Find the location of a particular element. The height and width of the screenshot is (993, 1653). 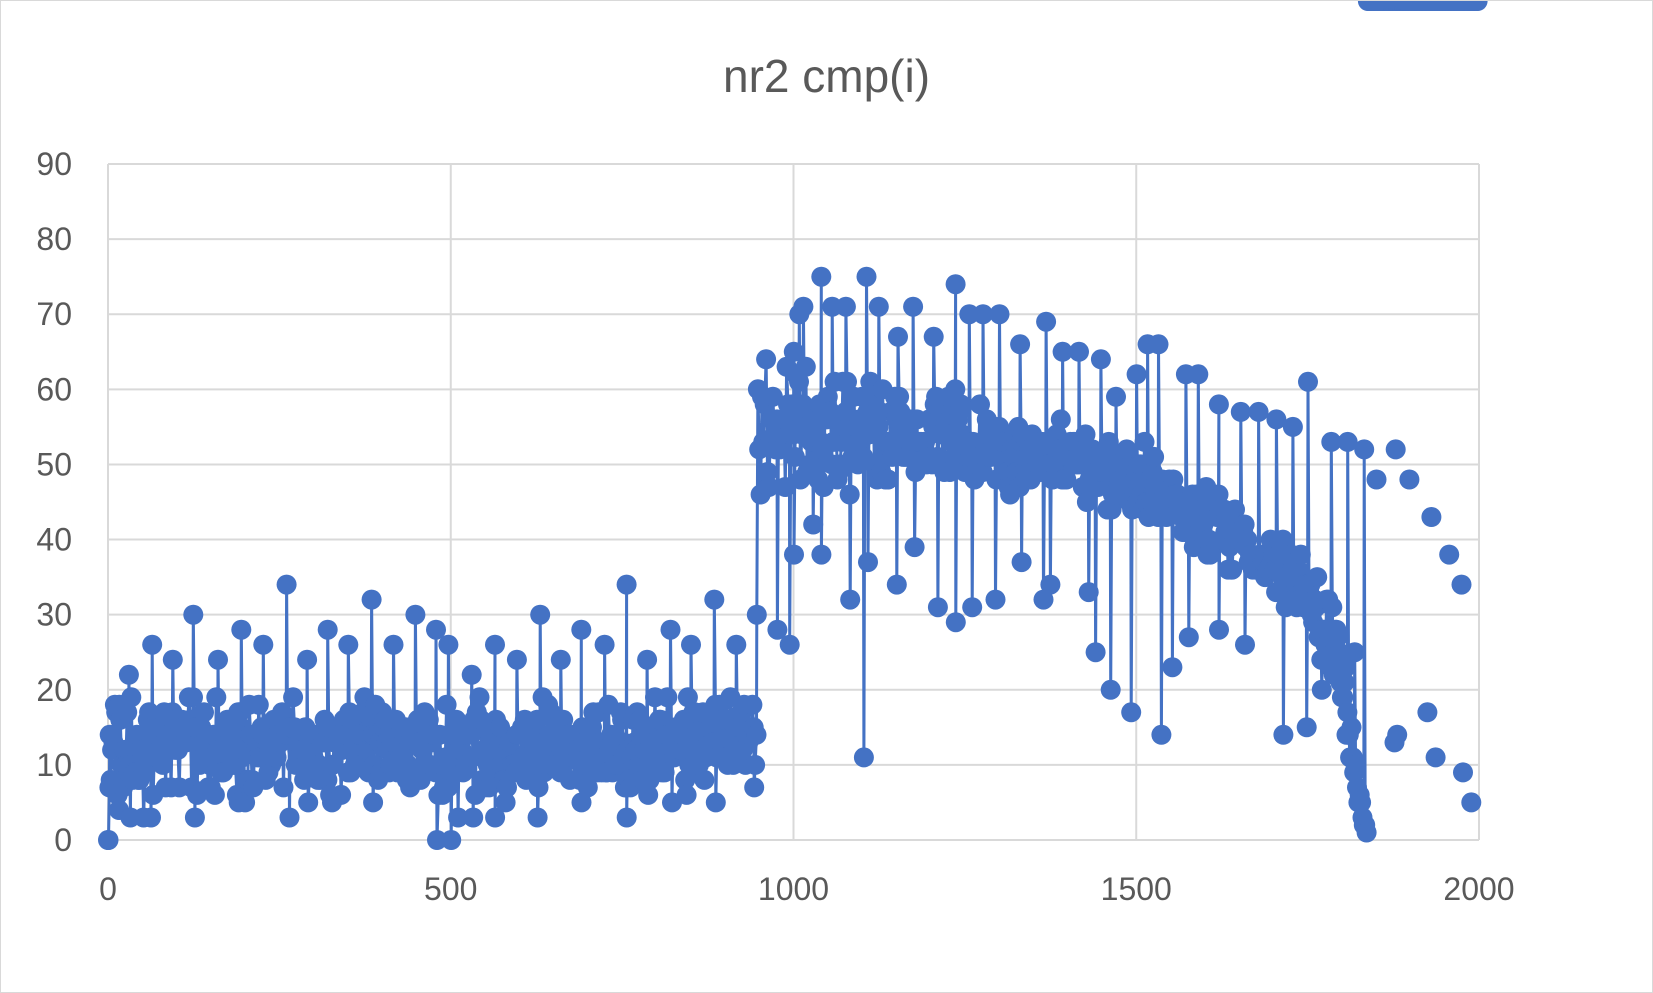

y-tick-label: 60 is located at coordinates (54, 389).